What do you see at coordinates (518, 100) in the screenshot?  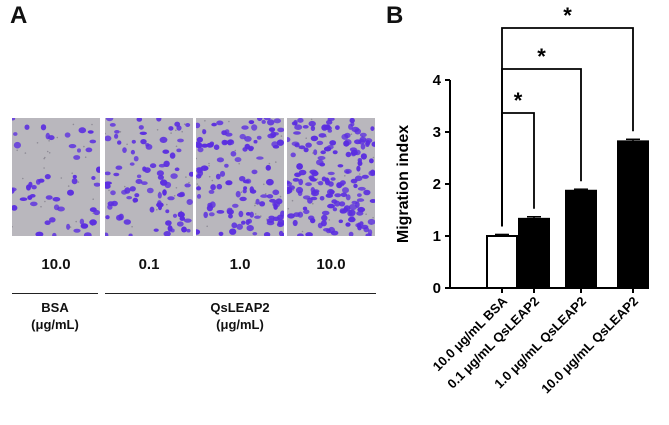 I see `significance-star: *` at bounding box center [518, 100].